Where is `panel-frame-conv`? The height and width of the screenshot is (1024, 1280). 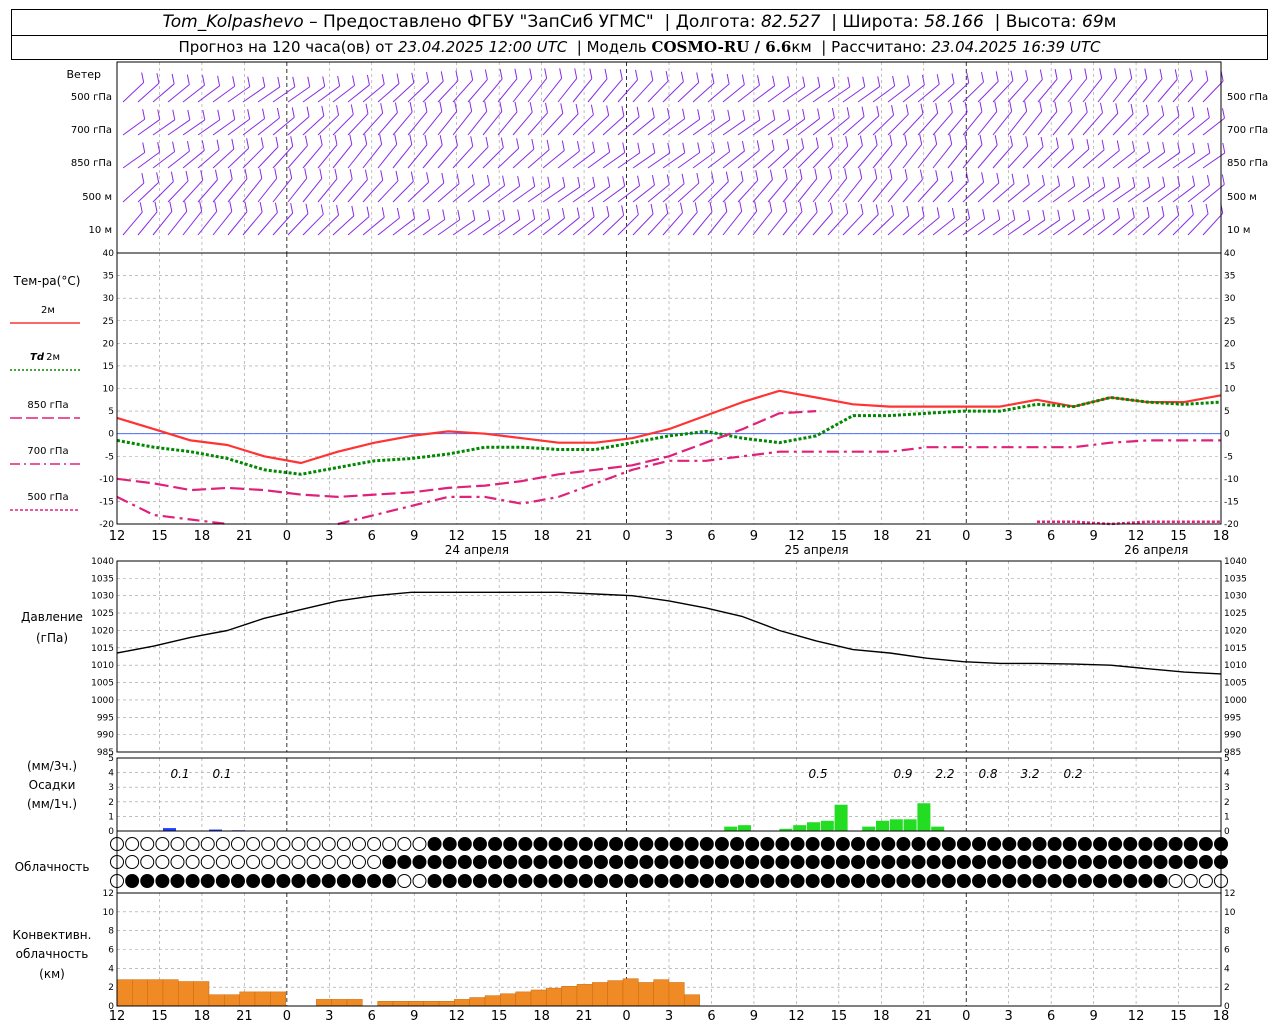
panel-frame-conv is located at coordinates (669, 949).